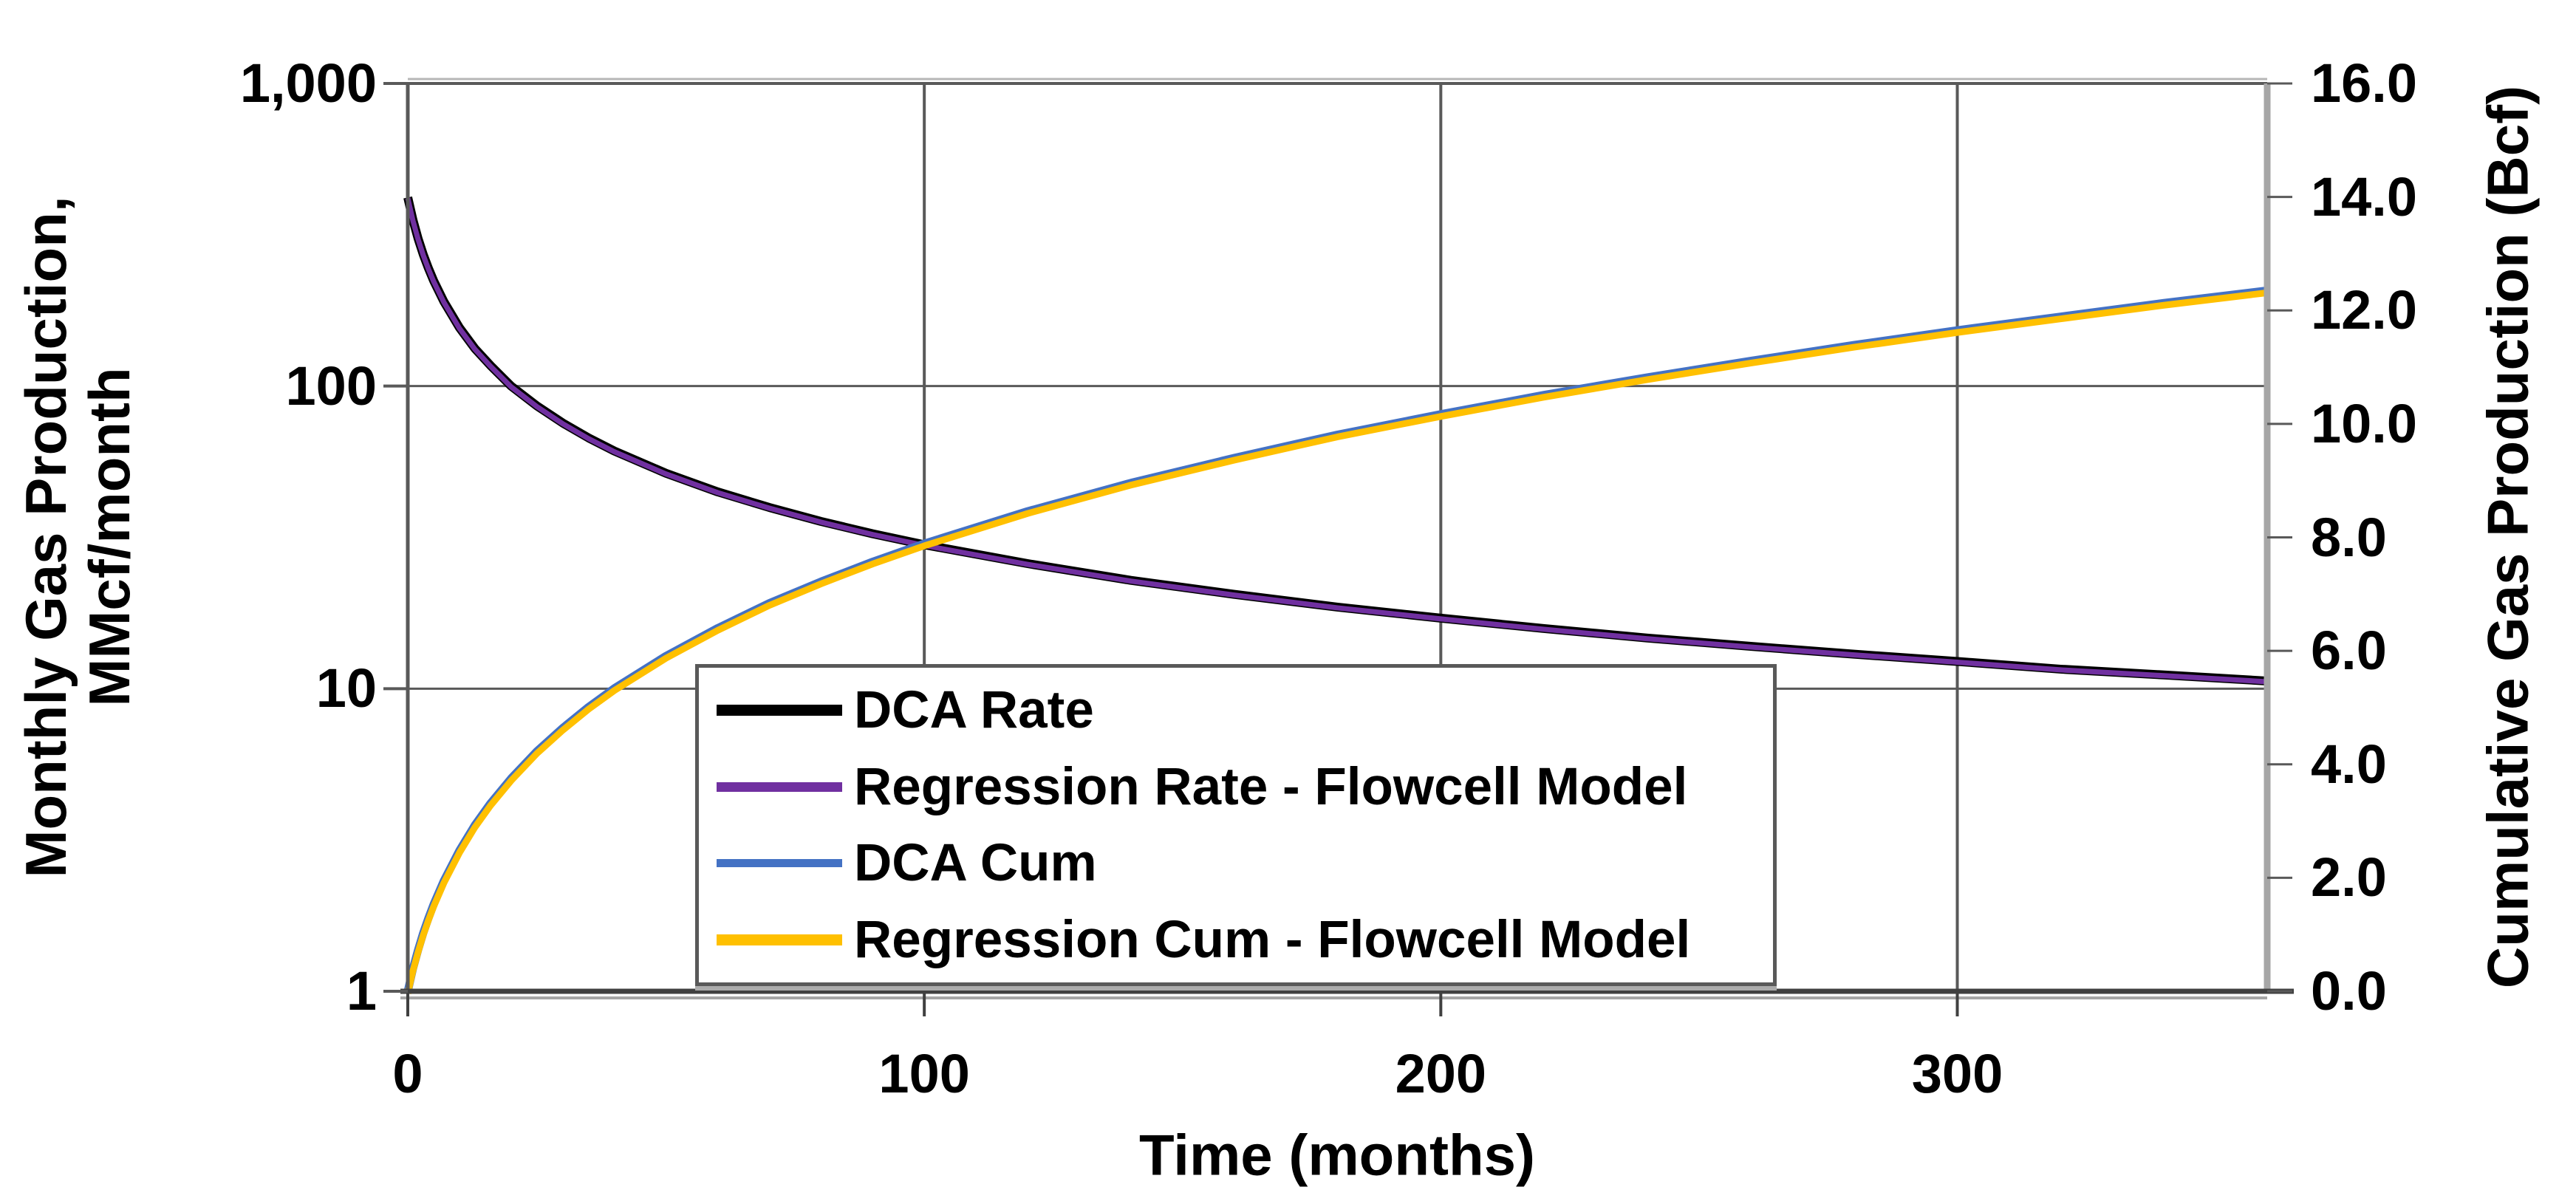  Describe the element at coordinates (2364, 423) in the screenshot. I see `y-right-tick-label: 10.0` at that location.